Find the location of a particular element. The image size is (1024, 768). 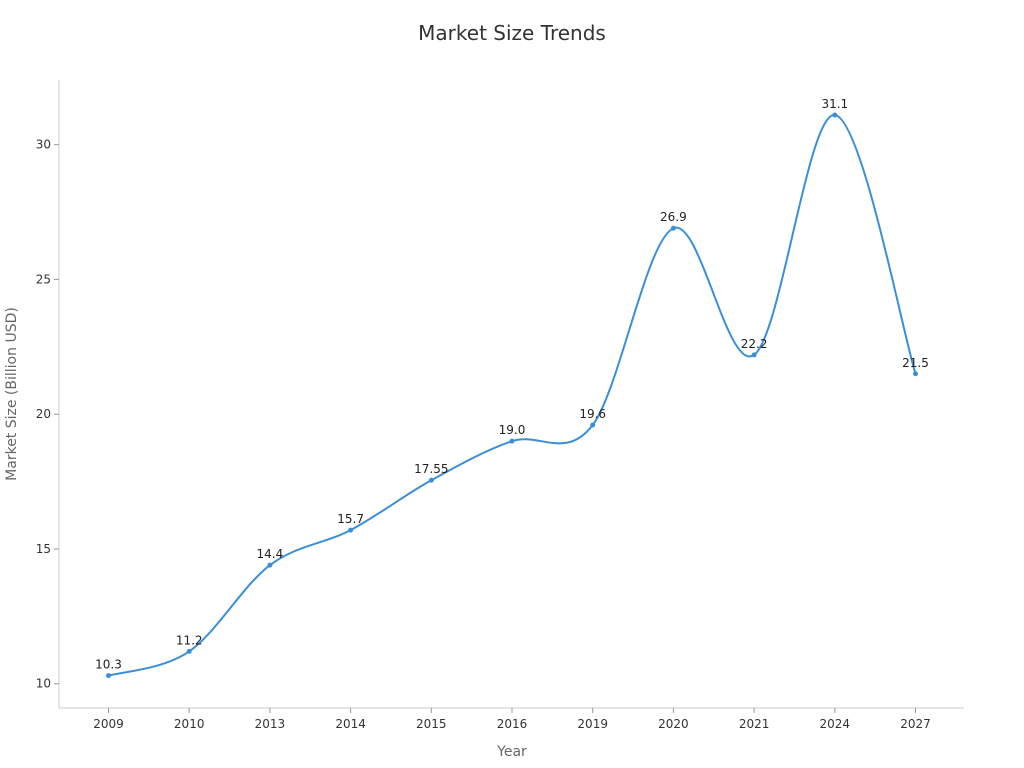

y-tick-label: 30 is located at coordinates (43, 145).